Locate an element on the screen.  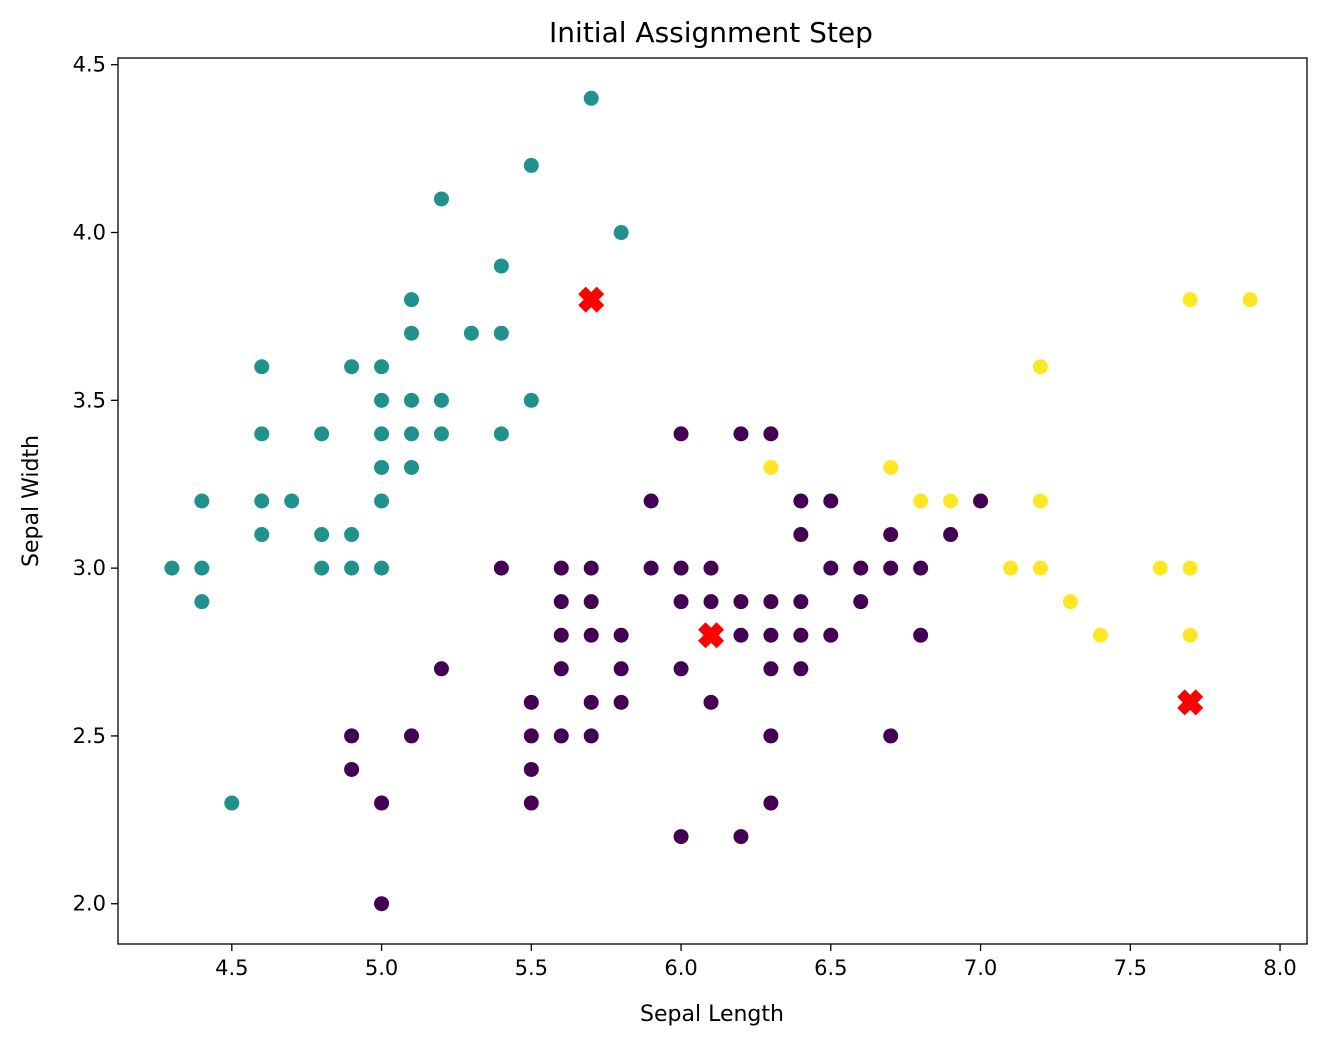
x-axis: 4.5 5.0 5.5 6.0 6.5 7.0 7.5 8.0 is located at coordinates (756, 962).